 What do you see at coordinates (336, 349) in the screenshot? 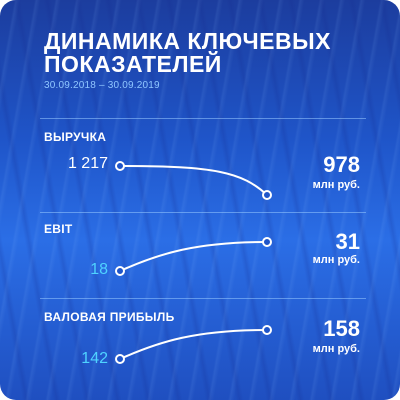
I see `gross-profit-unit: млн руб.` at bounding box center [336, 349].